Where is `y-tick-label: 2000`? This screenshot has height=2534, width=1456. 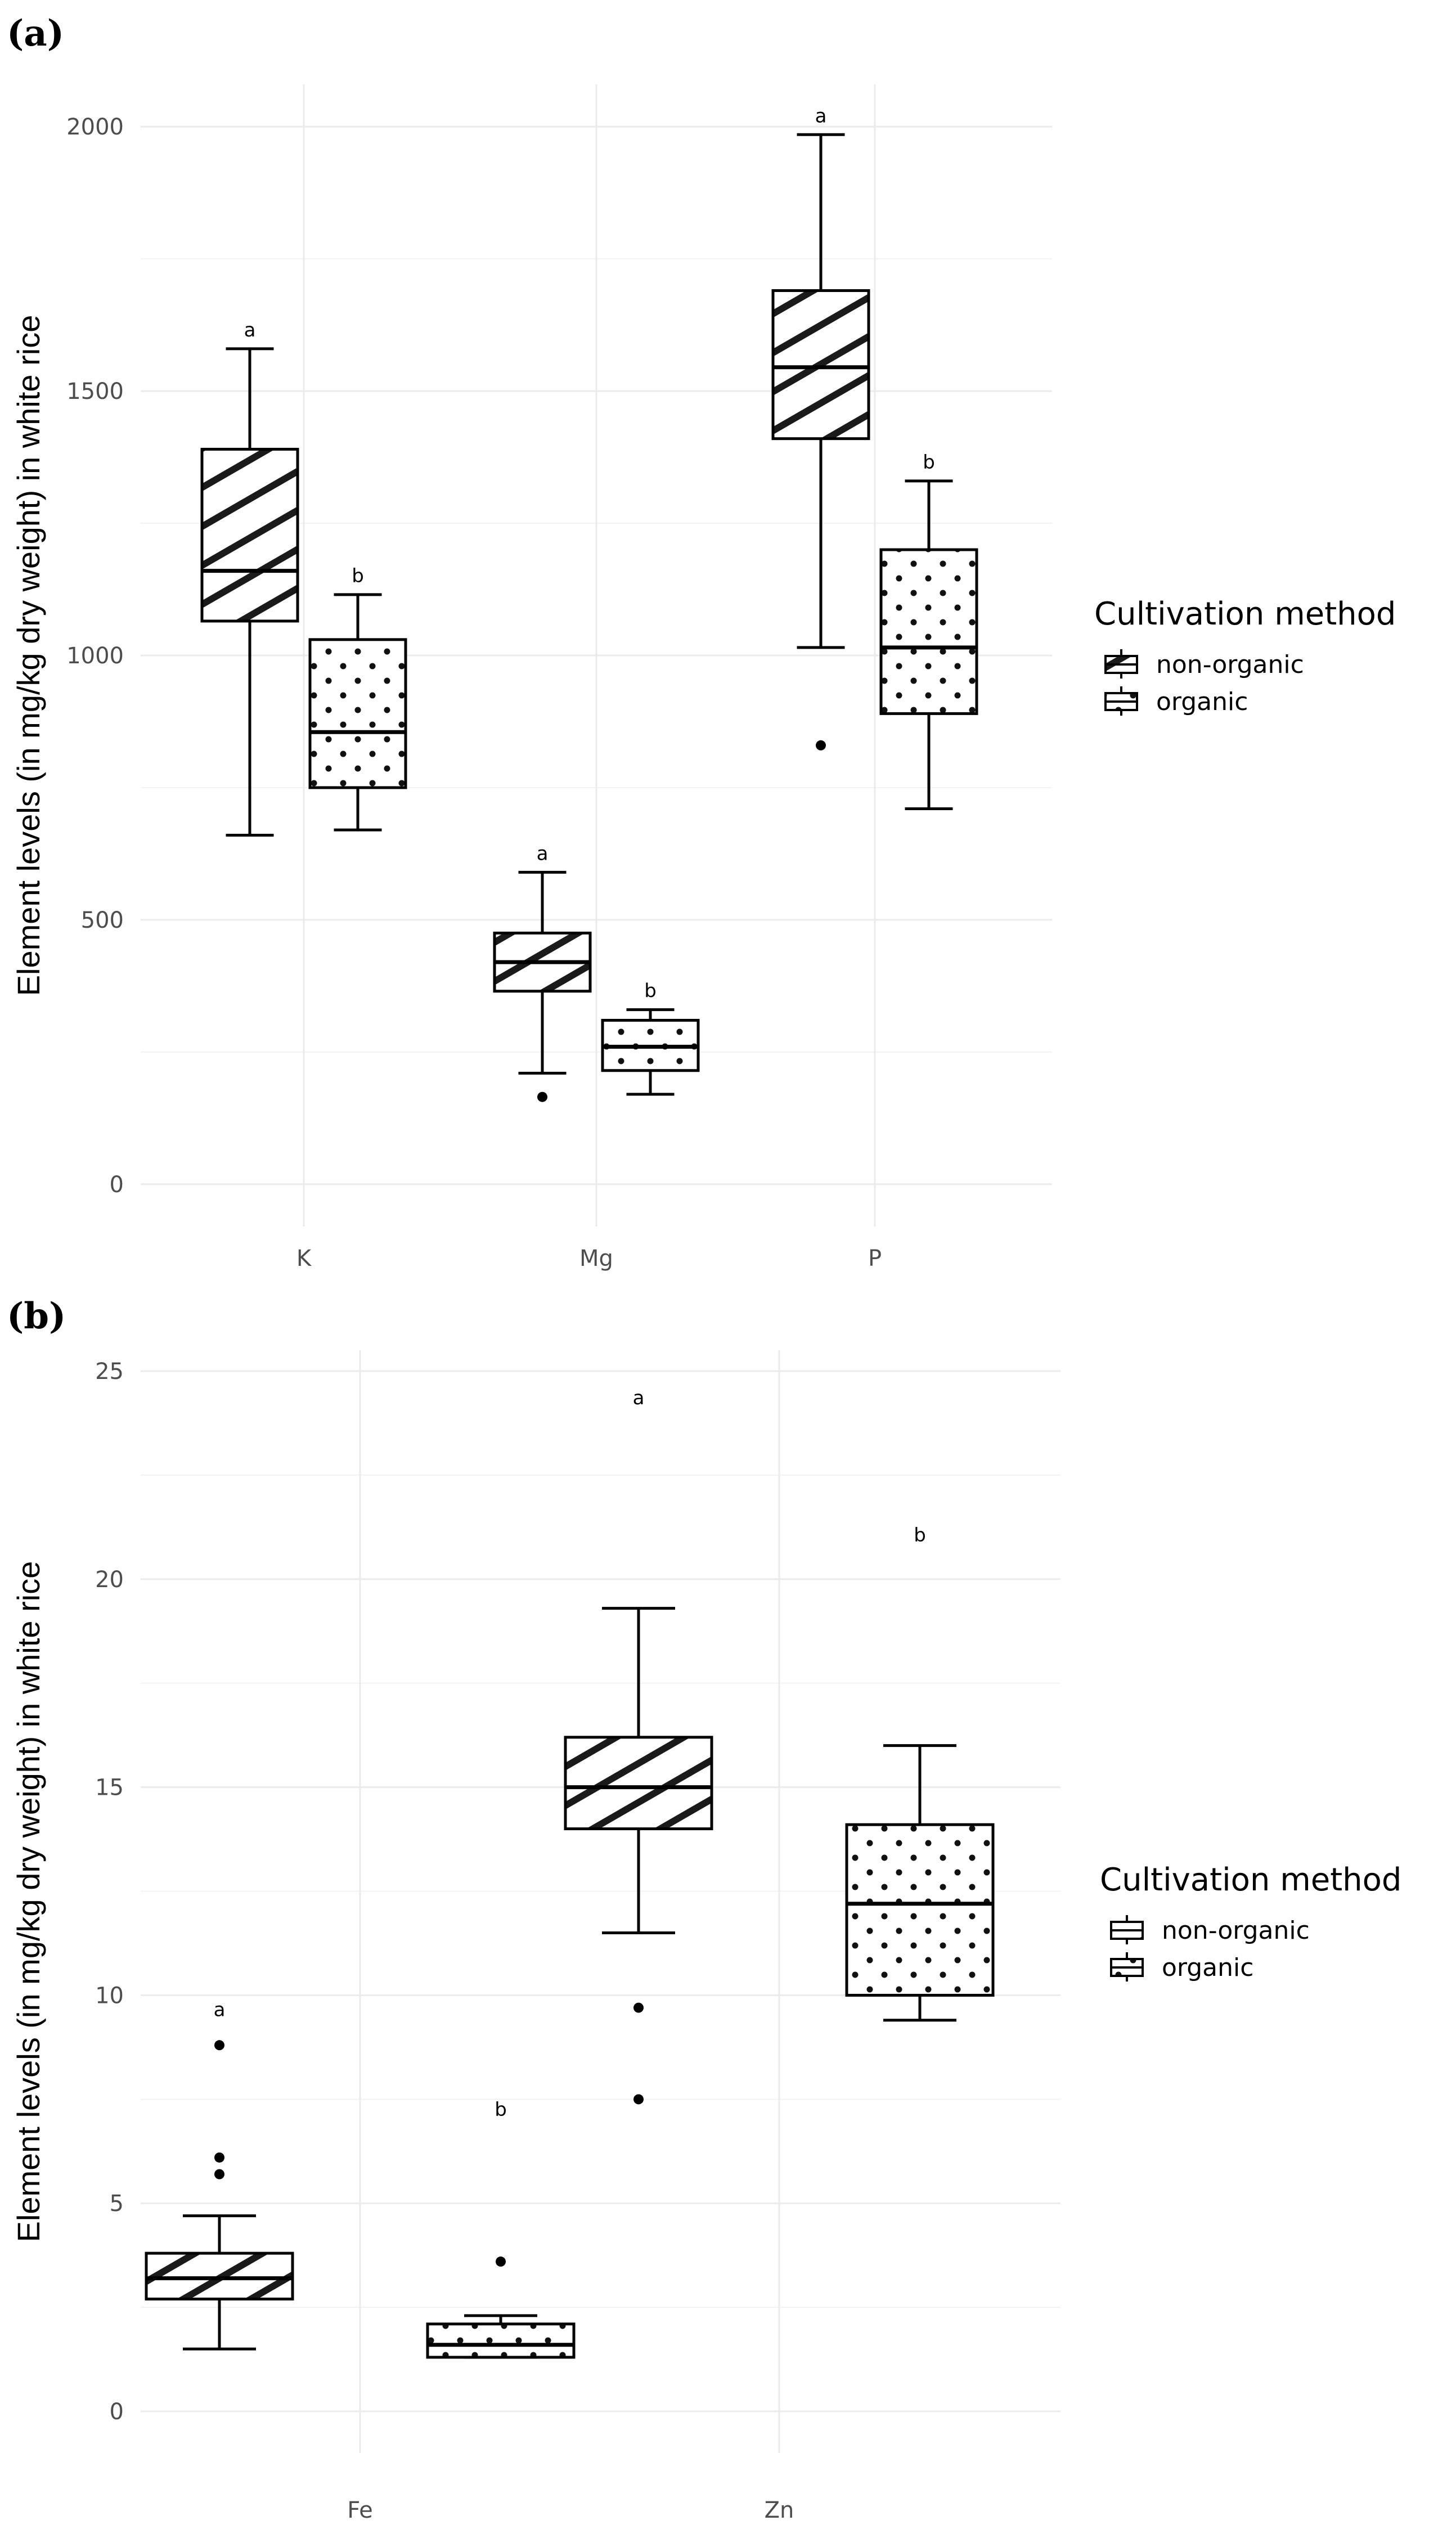
y-tick-label: 2000 is located at coordinates (95, 127).